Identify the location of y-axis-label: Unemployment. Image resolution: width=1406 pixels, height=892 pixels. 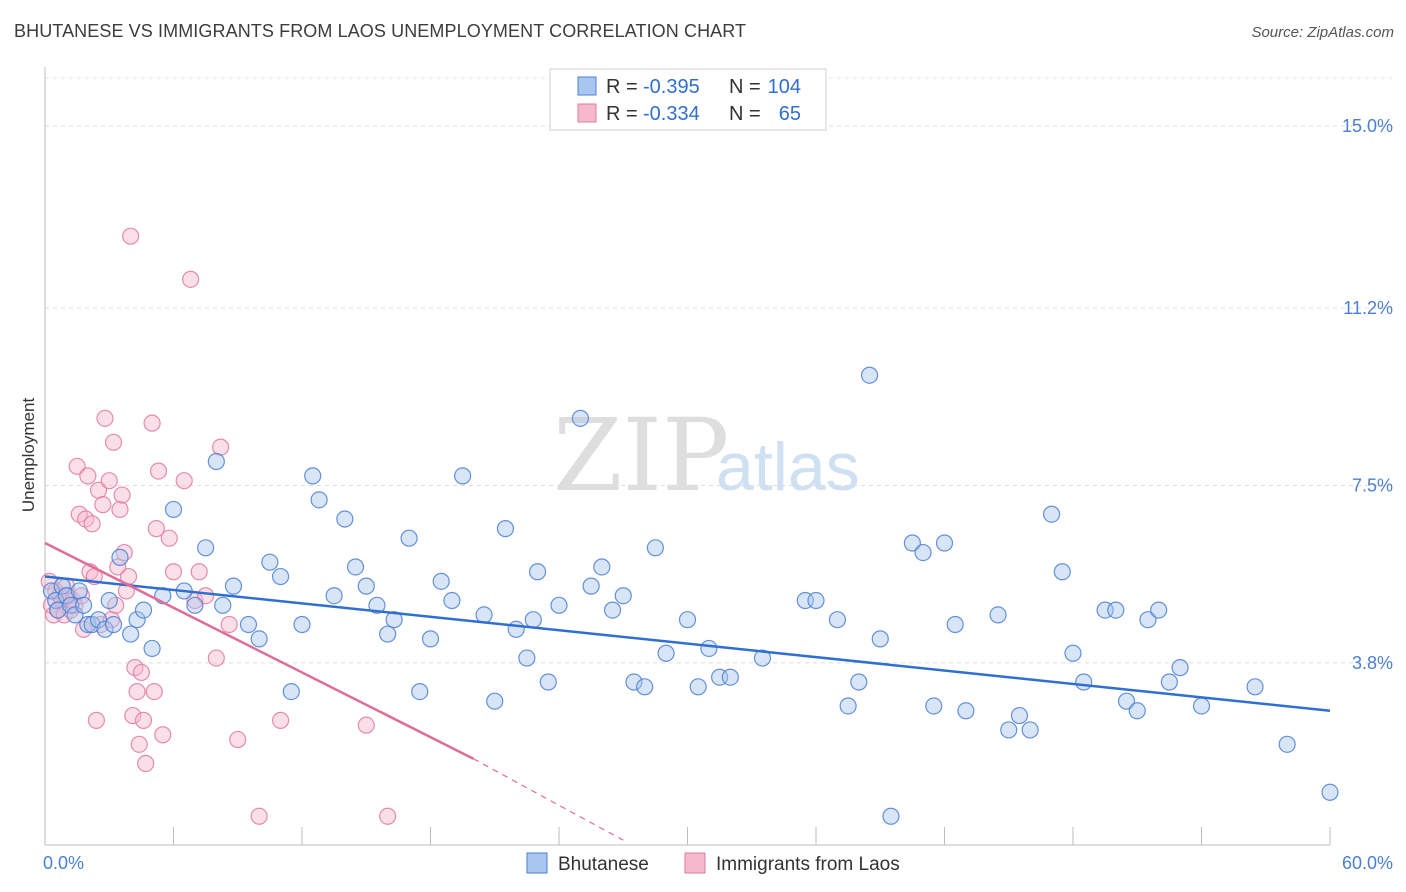
(28, 455).